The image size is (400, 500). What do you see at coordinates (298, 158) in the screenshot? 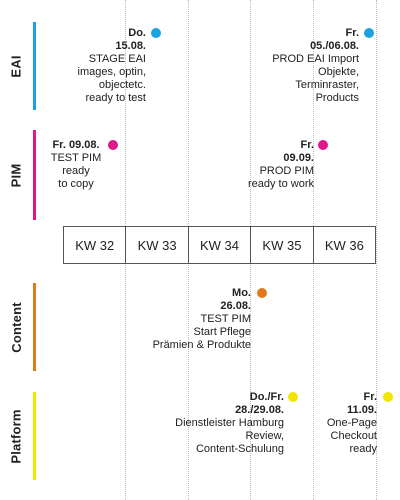
I see `event-date: 09.09.` at bounding box center [298, 158].